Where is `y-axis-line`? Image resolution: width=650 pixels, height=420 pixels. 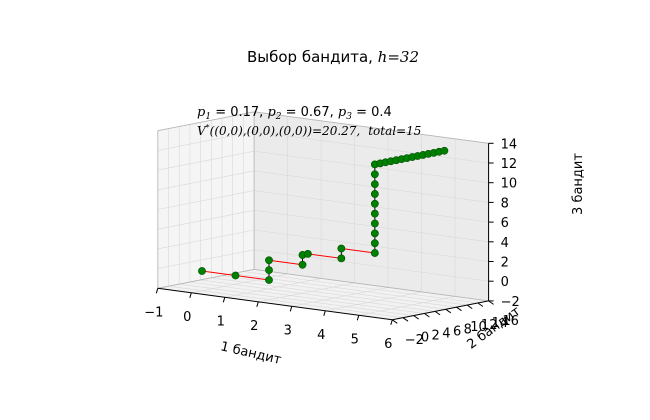
y-axis-line is located at coordinates (440, 310).